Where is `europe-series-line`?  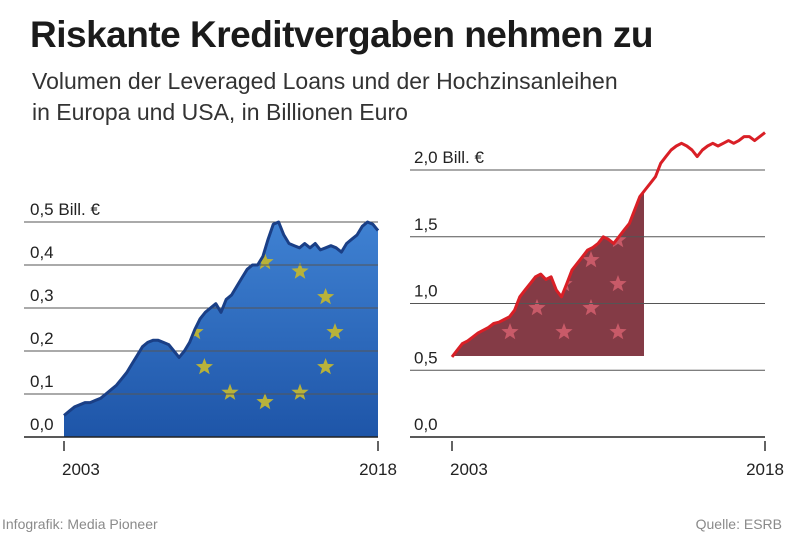 europe-series-line is located at coordinates (221, 318).